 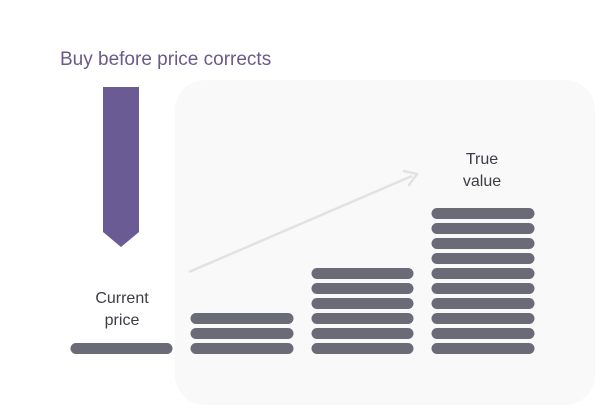 What do you see at coordinates (121, 167) in the screenshot?
I see `down-arrow` at bounding box center [121, 167].